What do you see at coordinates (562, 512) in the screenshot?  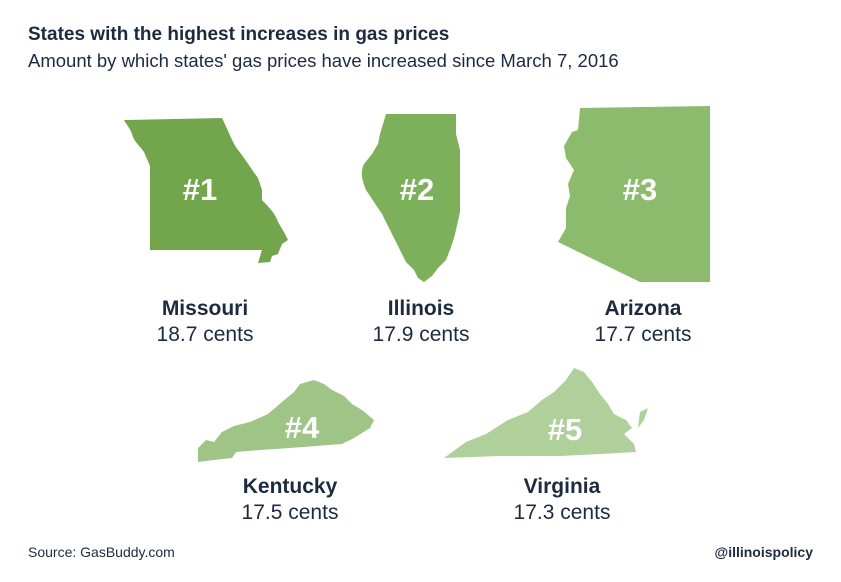 I see `state-value: 17.3 cents` at bounding box center [562, 512].